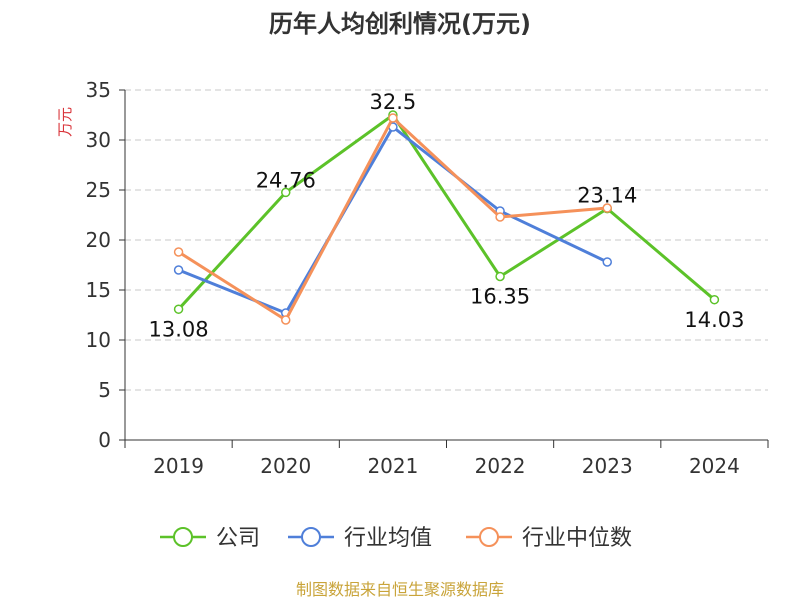  I want to click on y-axis-label: 万元, so click(65, 122).